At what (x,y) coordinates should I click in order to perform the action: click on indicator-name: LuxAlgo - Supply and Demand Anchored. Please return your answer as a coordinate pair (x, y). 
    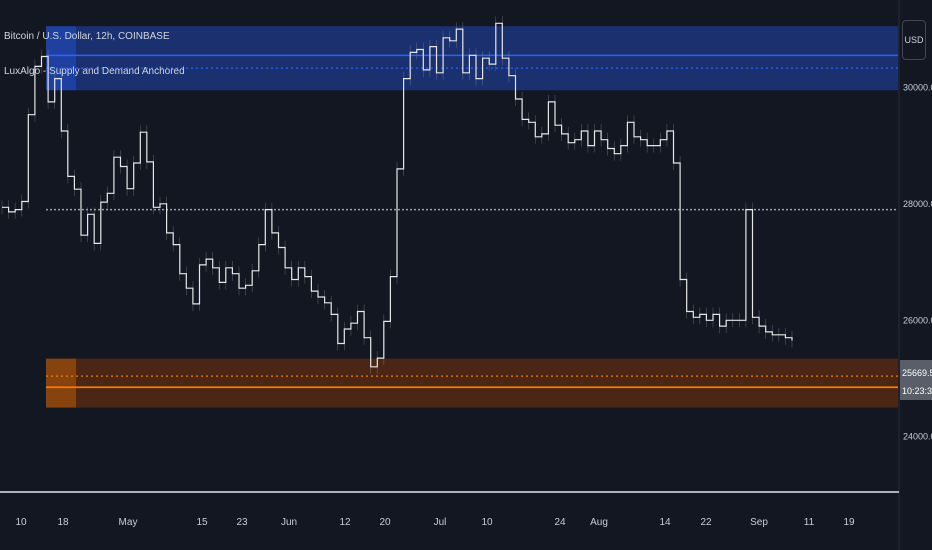
    Looking at the image, I should click on (94, 71).